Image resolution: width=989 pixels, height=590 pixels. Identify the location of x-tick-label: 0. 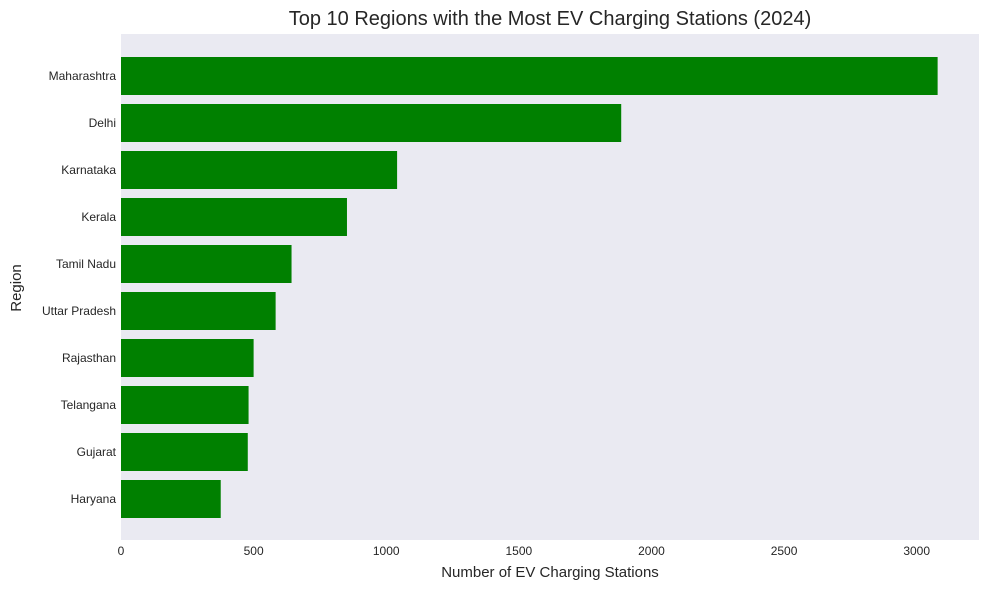
(121, 551).